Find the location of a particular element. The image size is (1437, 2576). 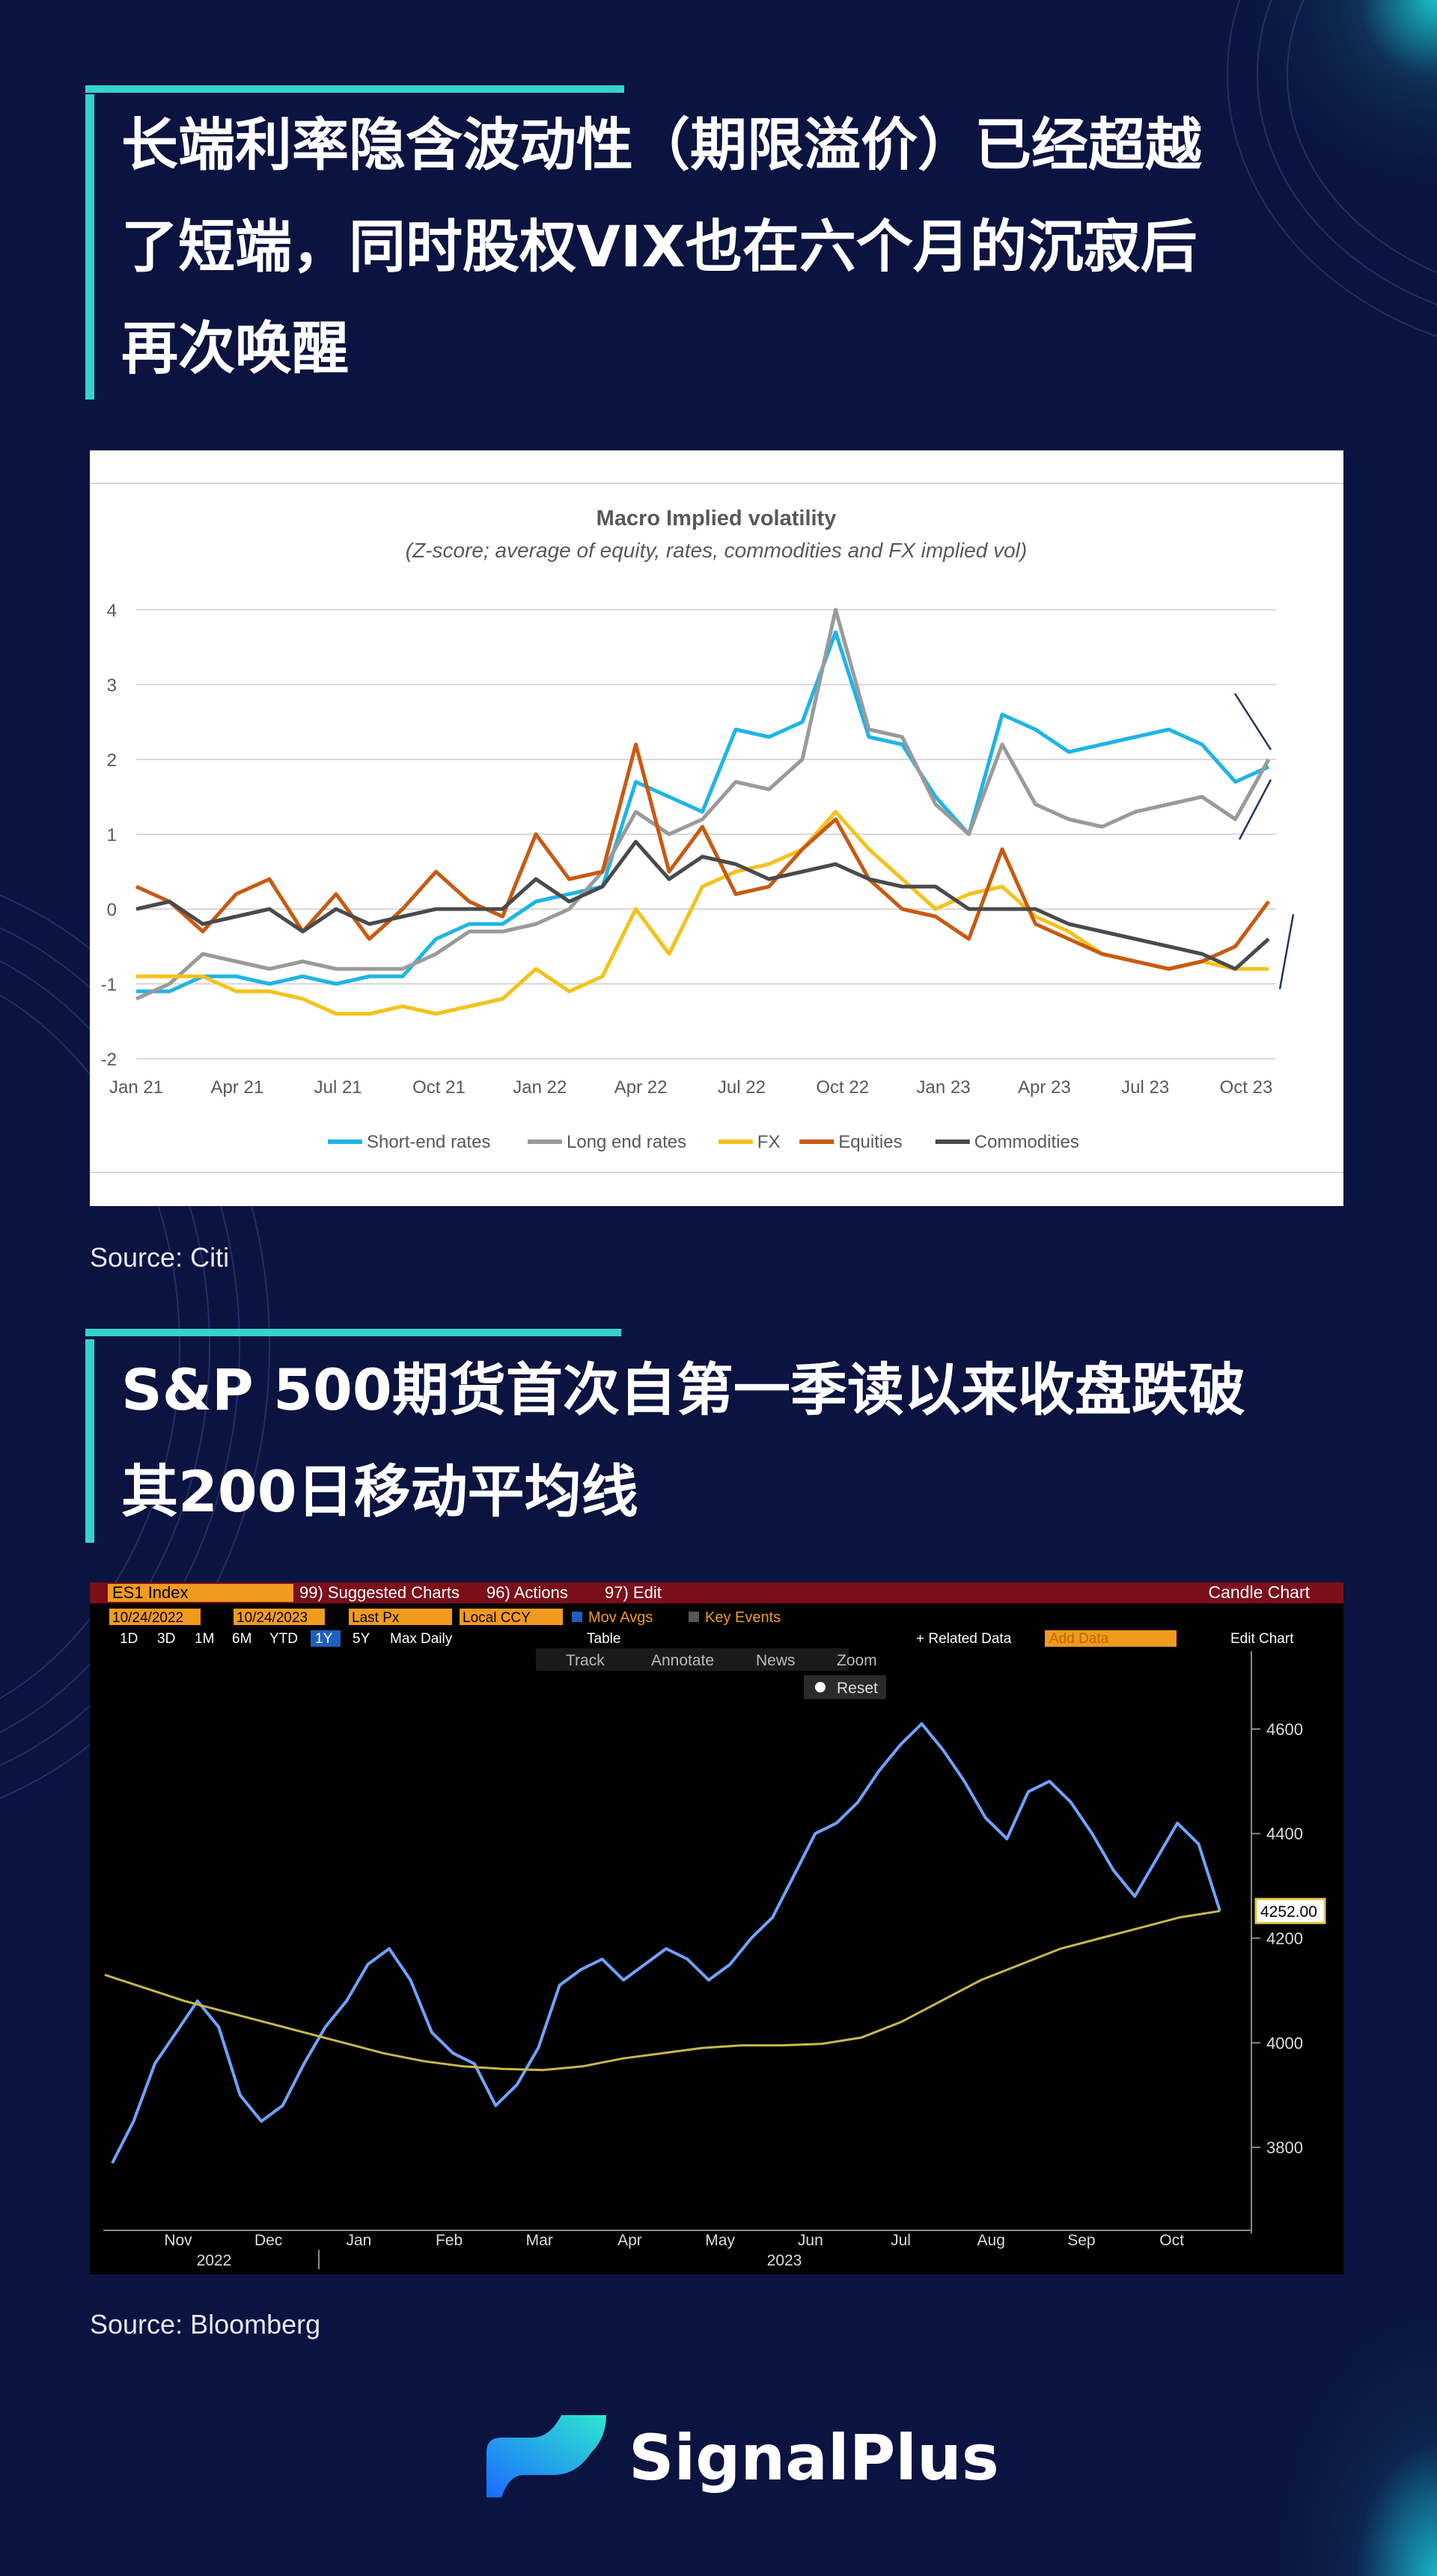

y-tick-label: -1 is located at coordinates (109, 985).